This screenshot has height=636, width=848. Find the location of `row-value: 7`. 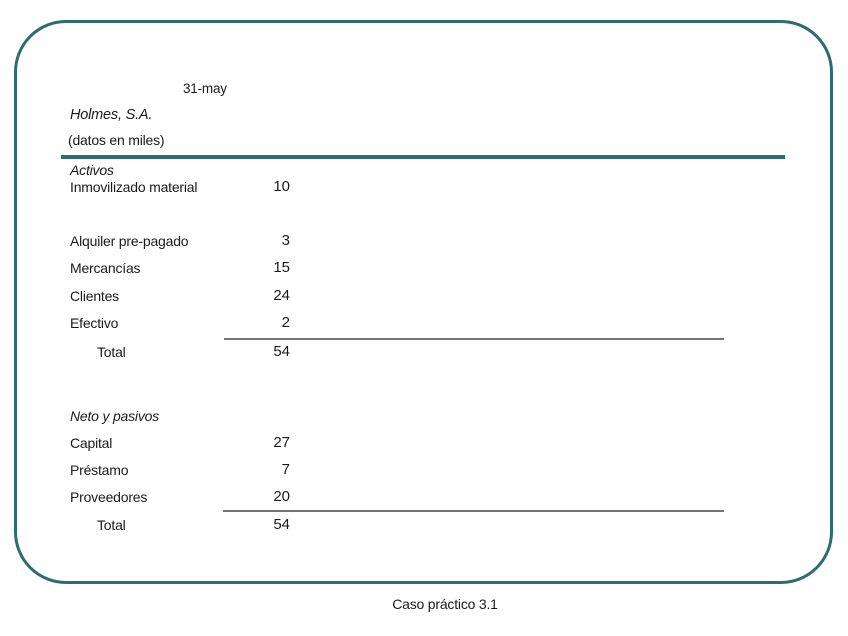

row-value: 7 is located at coordinates (285, 469).